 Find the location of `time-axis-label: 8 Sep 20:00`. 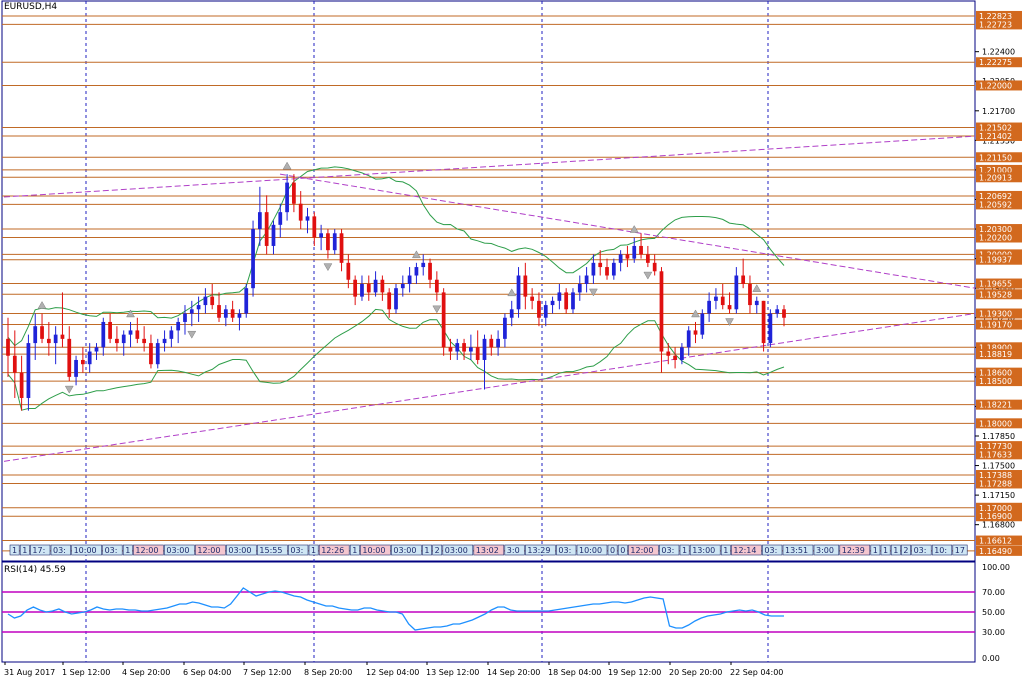

time-axis-label: 8 Sep 20:00 is located at coordinates (328, 672).